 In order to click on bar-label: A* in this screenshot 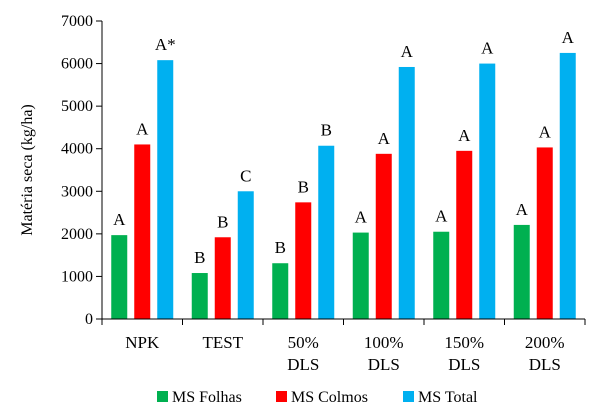, I will do `click(165, 44)`.